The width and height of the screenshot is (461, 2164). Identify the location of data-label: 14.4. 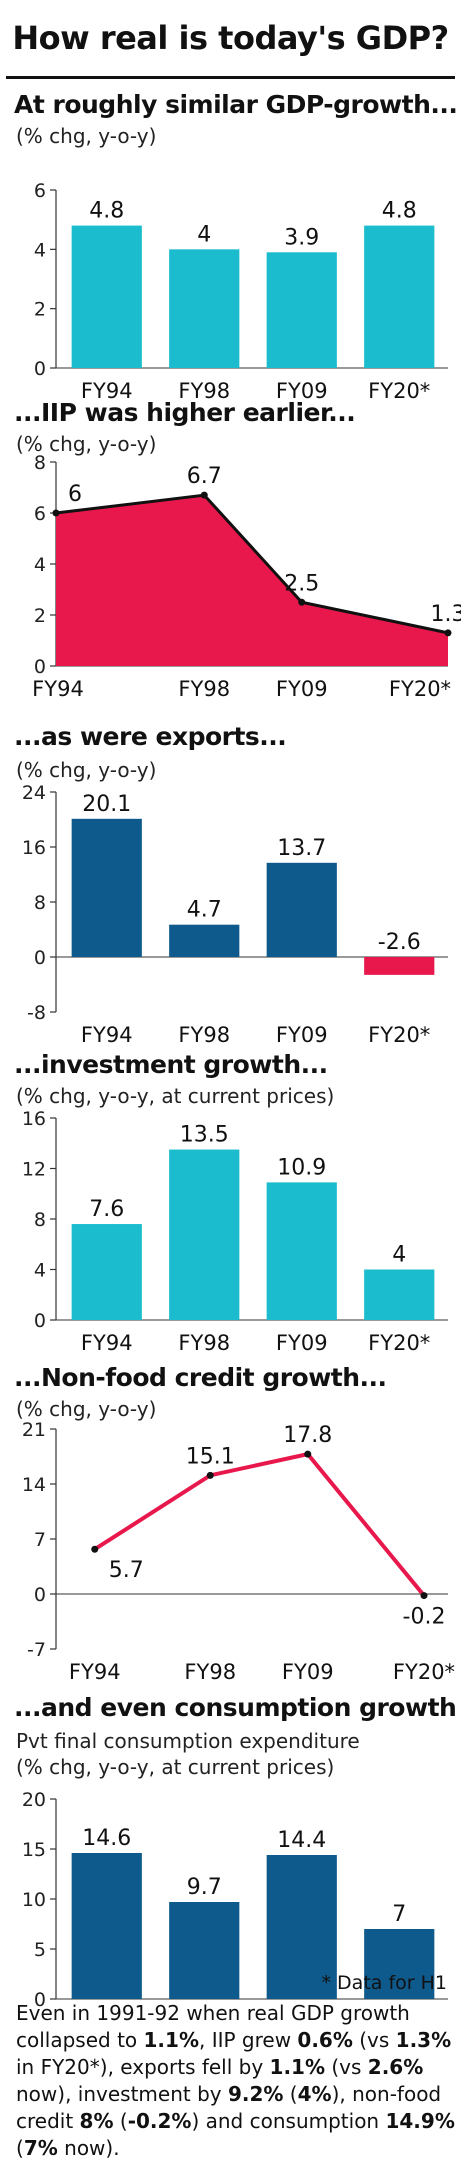
(301, 1840).